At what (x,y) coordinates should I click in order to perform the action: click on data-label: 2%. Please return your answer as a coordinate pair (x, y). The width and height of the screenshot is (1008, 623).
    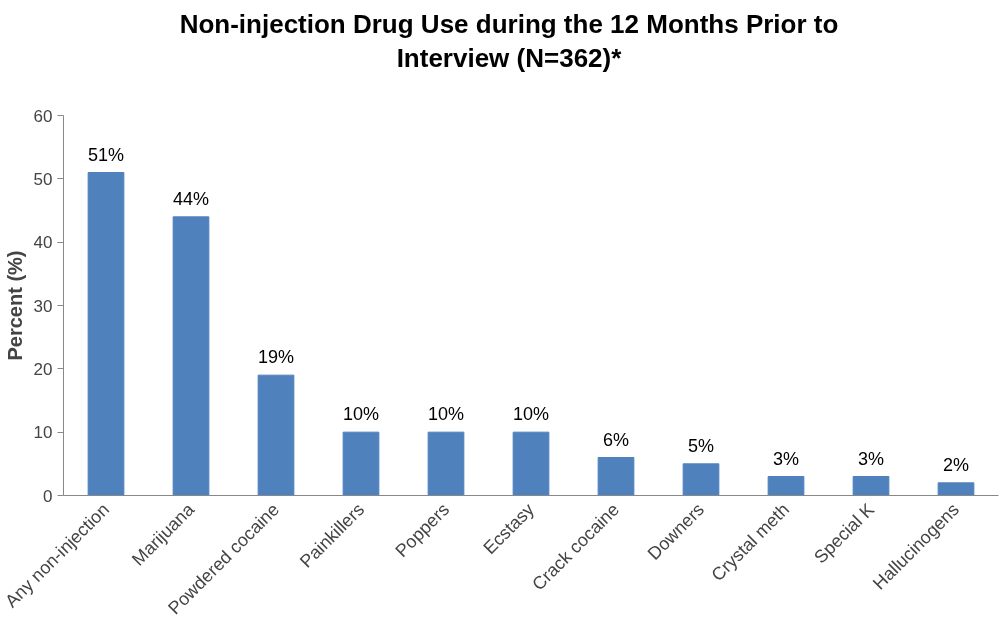
    Looking at the image, I should click on (956, 464).